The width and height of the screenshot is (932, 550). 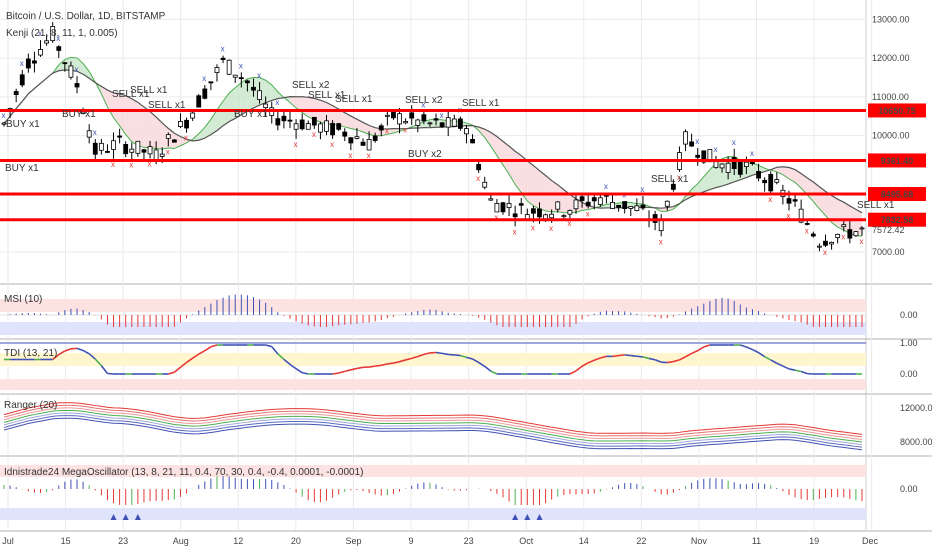 What do you see at coordinates (756, 541) in the screenshot?
I see `x-tick-label: 11` at bounding box center [756, 541].